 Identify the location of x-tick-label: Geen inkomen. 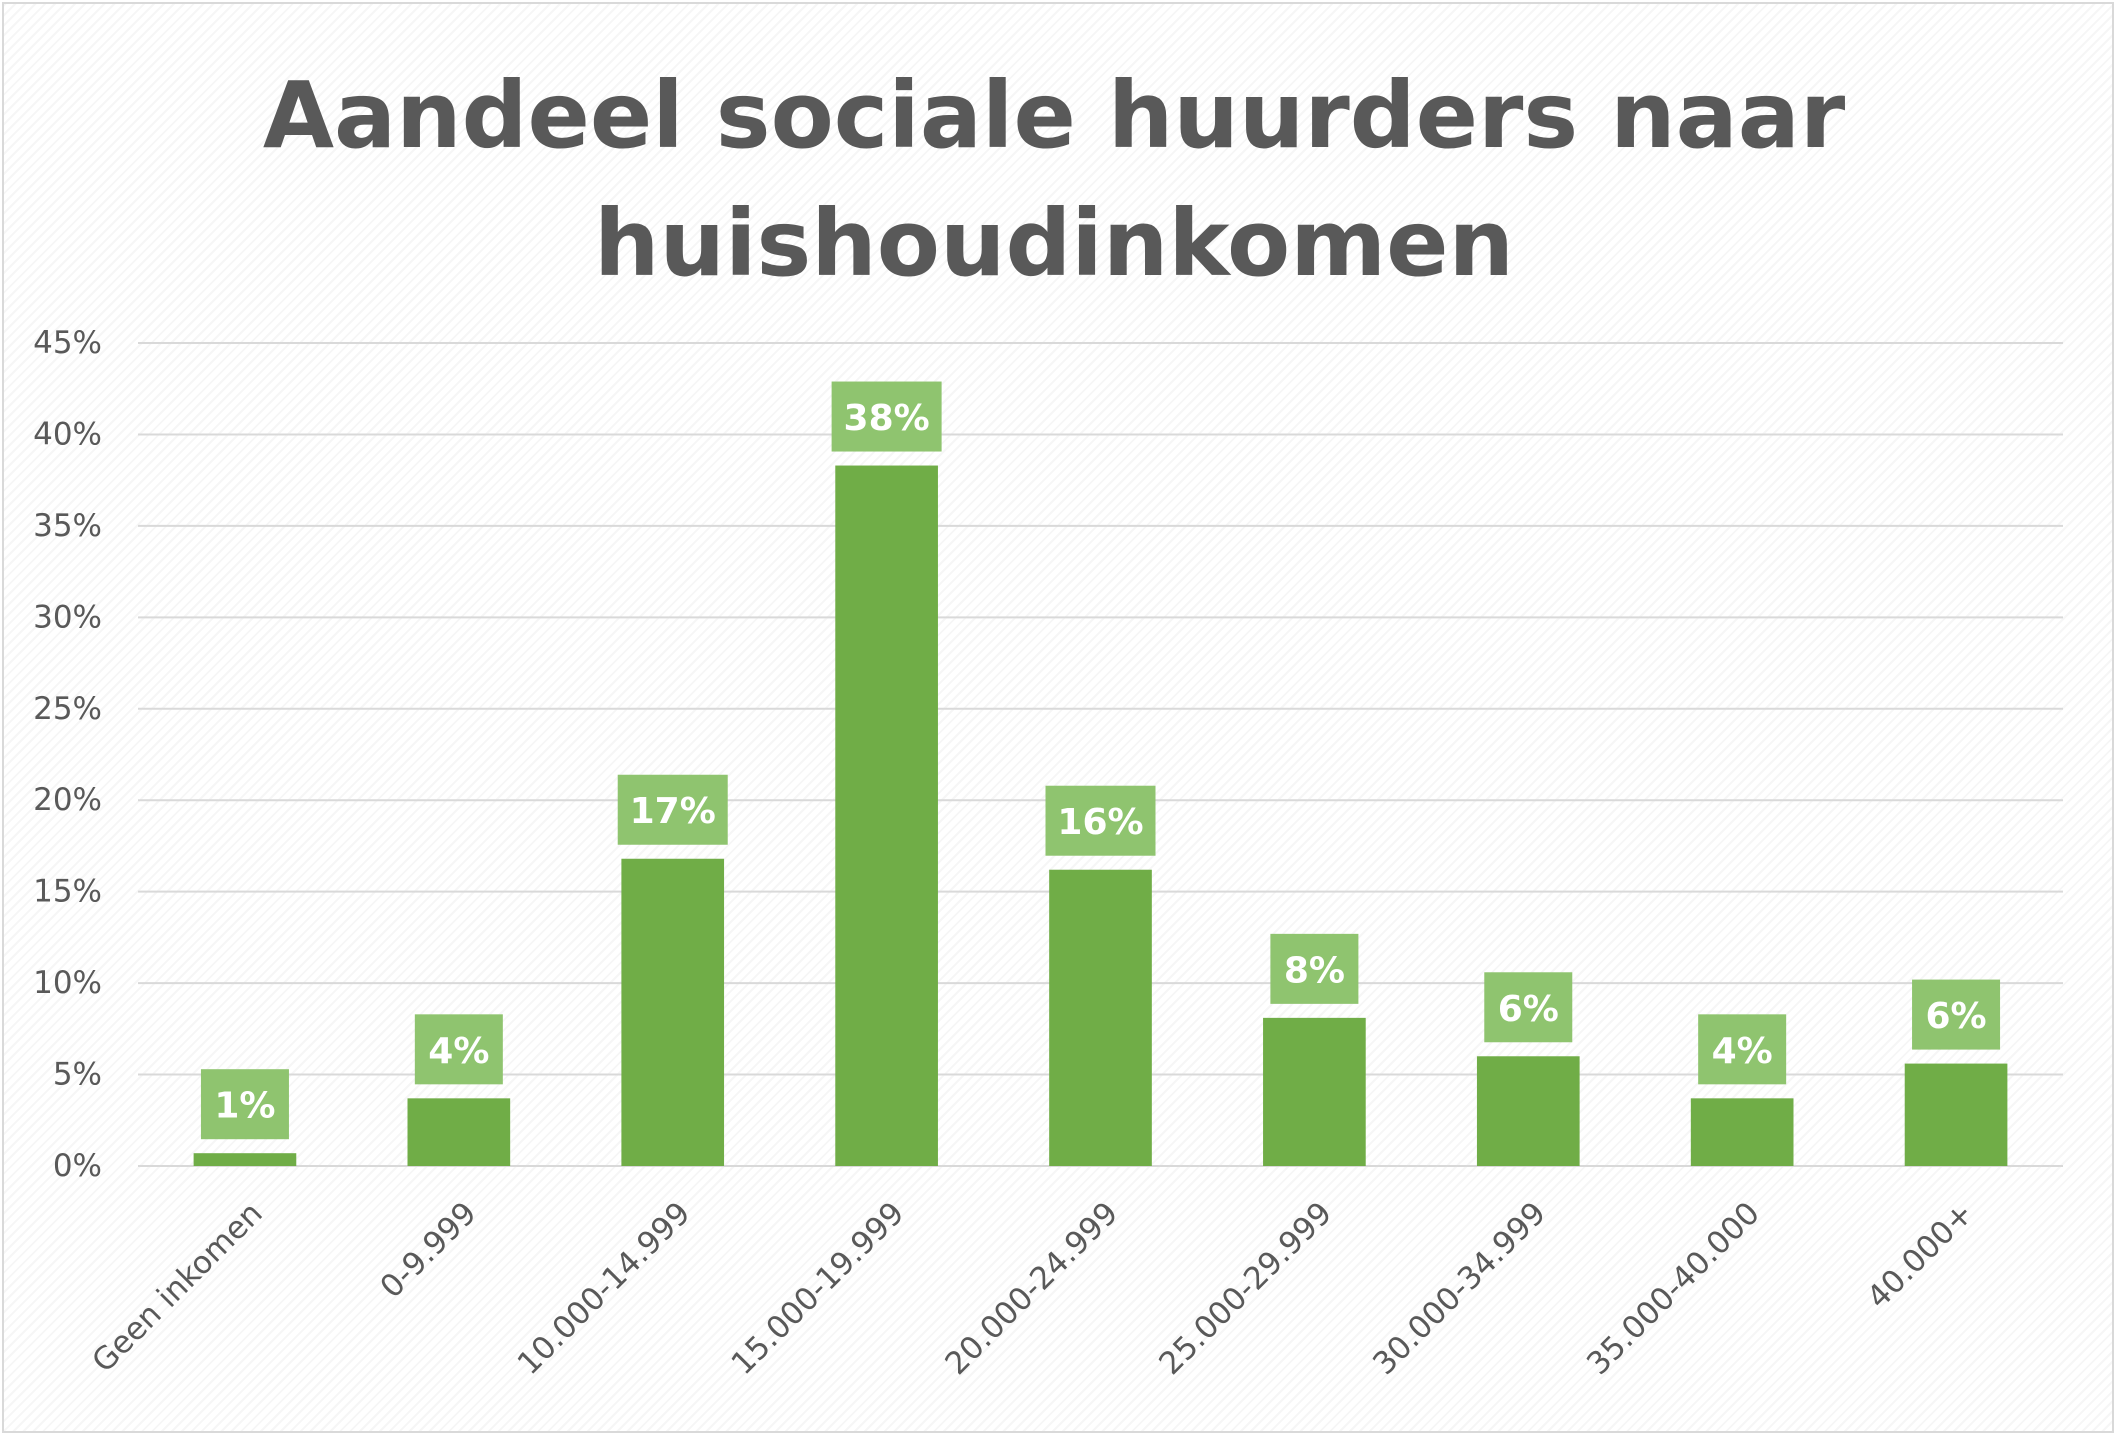
(177, 1287).